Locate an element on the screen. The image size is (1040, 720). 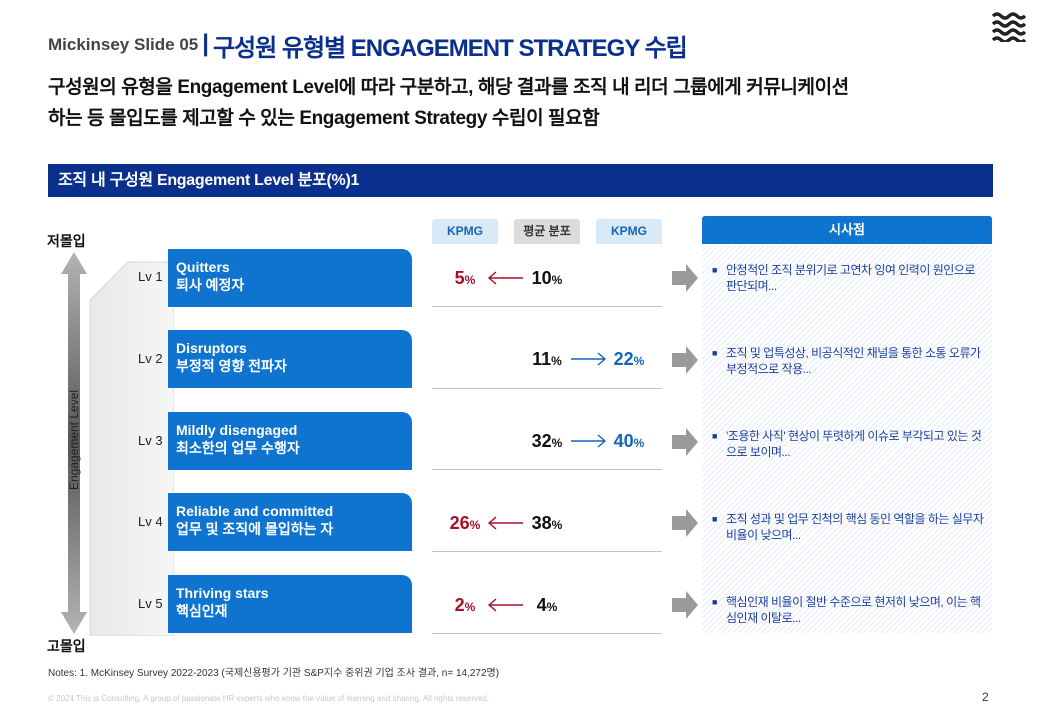
level-name-en: Disruptors is located at coordinates (211, 348).